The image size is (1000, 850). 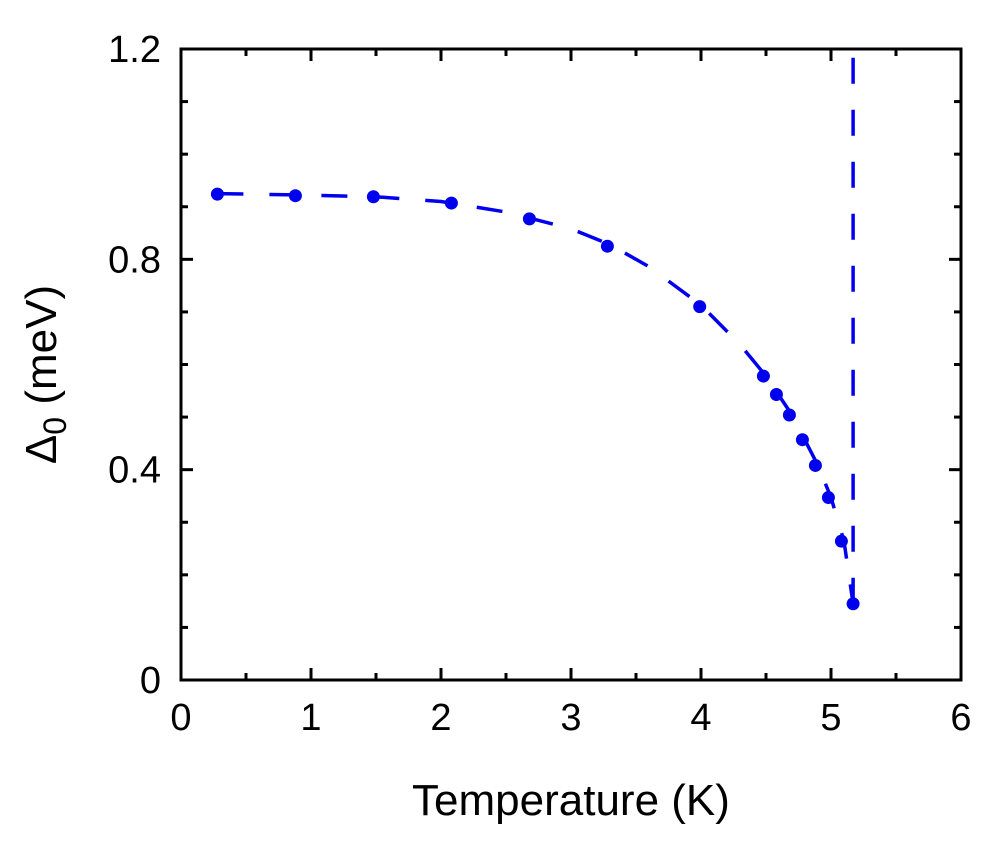 I want to click on x-tick-label: 5, so click(x=830, y=718).